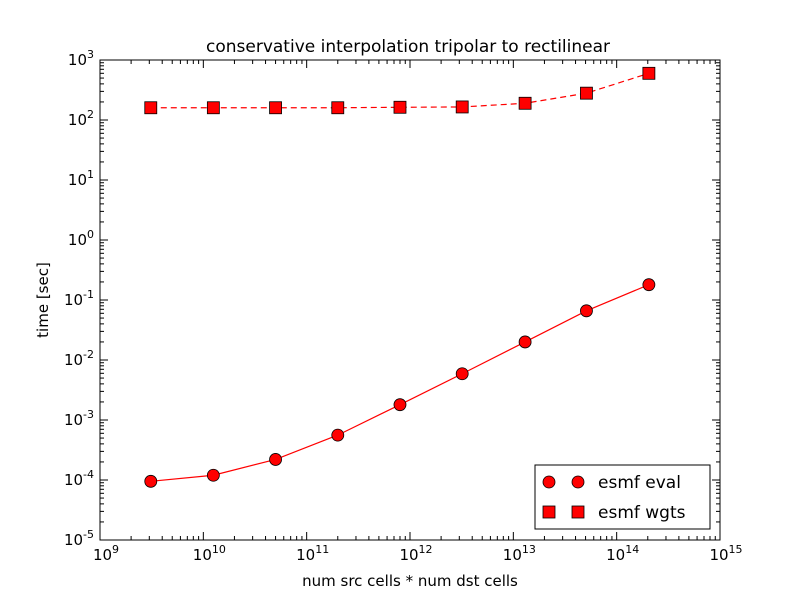  I want to click on y-tick-label: 10⁻⁴, so click(79, 478).